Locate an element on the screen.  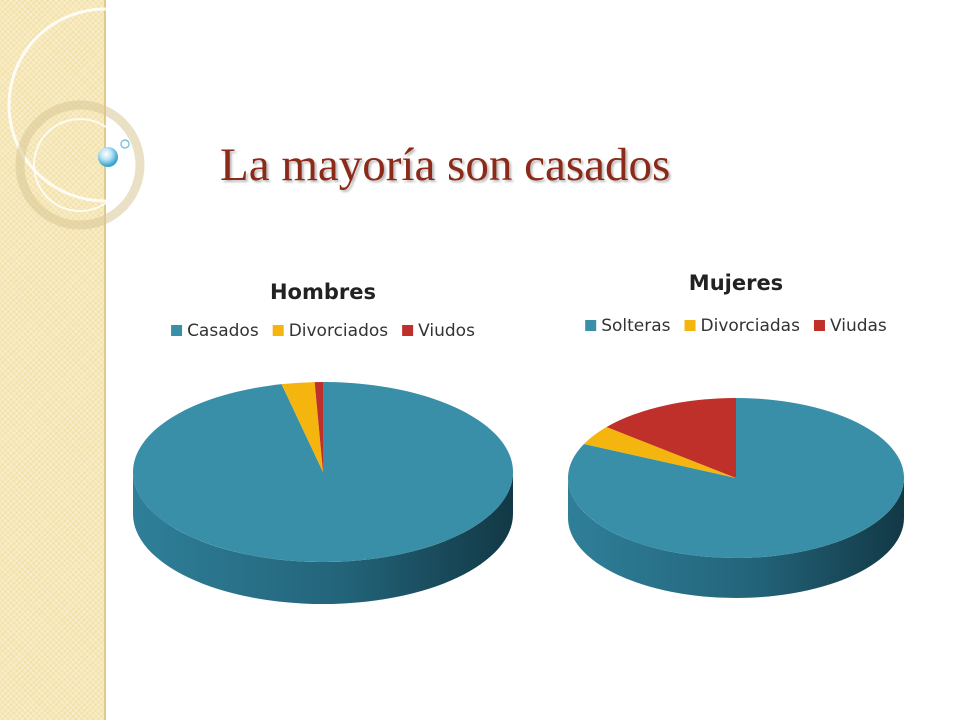
deco-bubble-large is located at coordinates (108, 157).